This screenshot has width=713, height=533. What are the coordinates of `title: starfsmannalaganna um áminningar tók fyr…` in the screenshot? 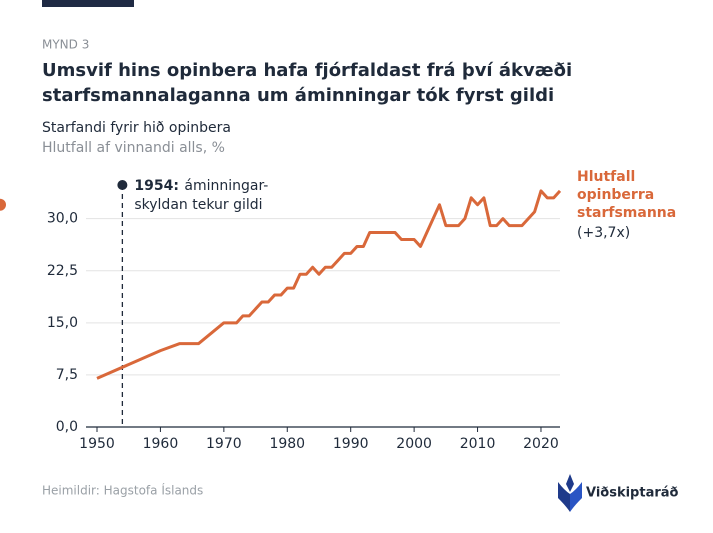 It's located at (298, 95).